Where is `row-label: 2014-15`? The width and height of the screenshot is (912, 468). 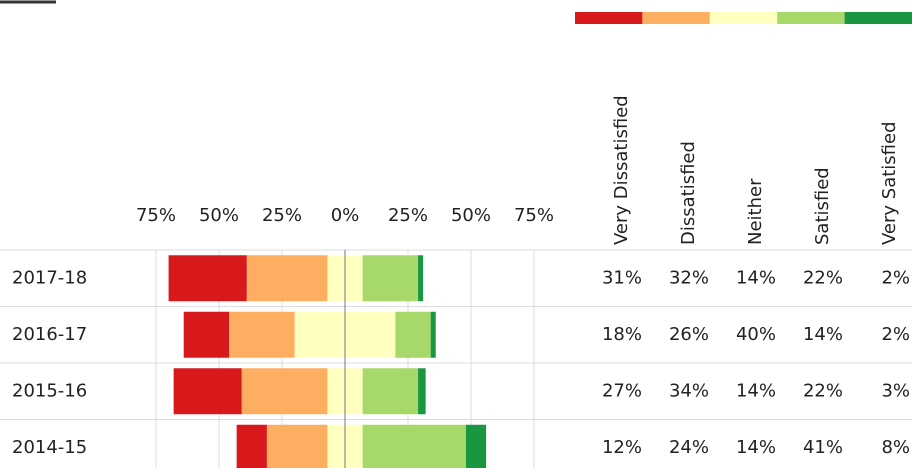 row-label: 2014-15 is located at coordinates (49, 447).